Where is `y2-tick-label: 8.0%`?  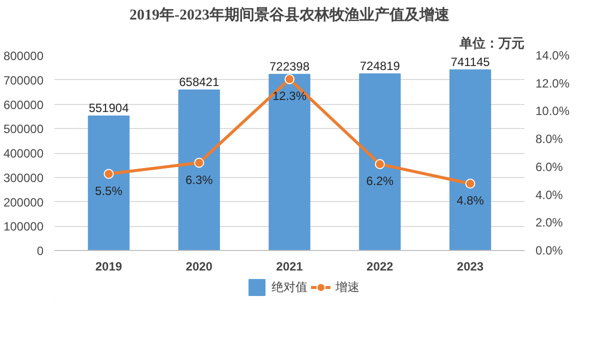
y2-tick-label: 8.0% is located at coordinates (550, 139).